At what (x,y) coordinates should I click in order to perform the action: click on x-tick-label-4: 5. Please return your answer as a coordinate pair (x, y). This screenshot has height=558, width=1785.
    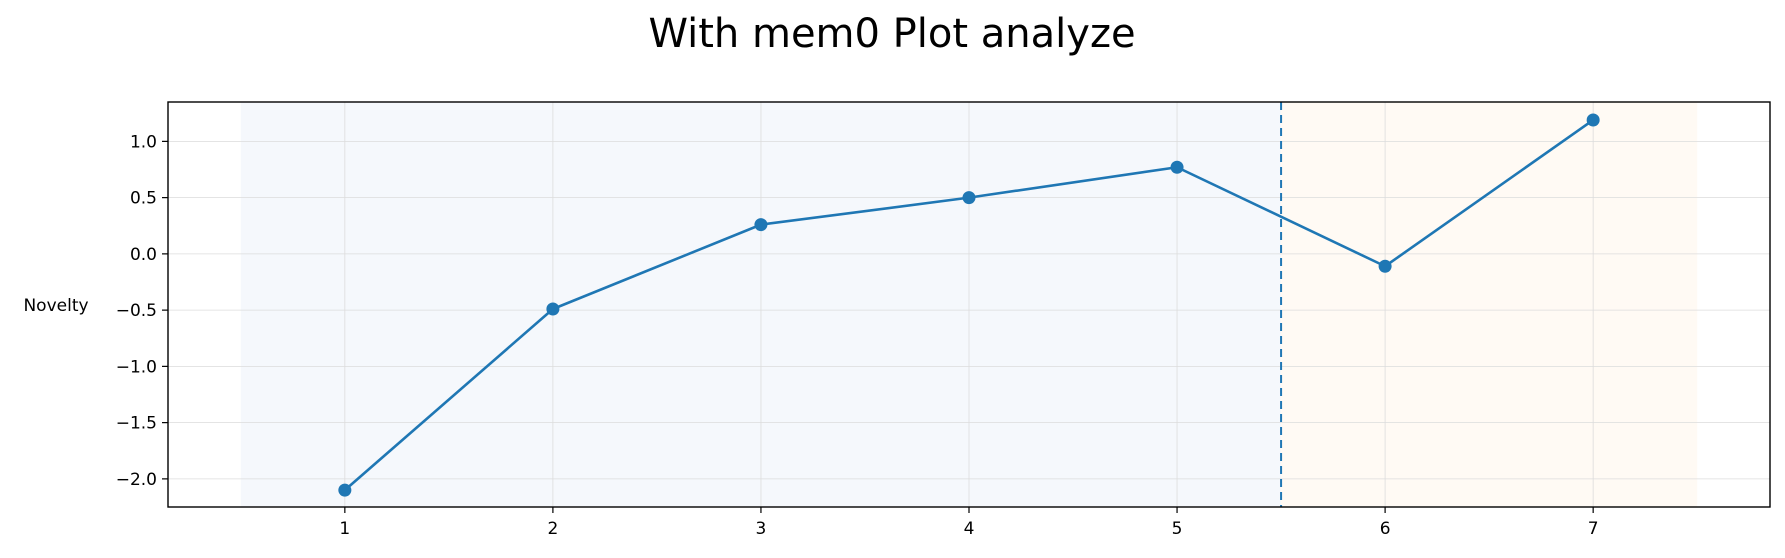
    Looking at the image, I should click on (1177, 529).